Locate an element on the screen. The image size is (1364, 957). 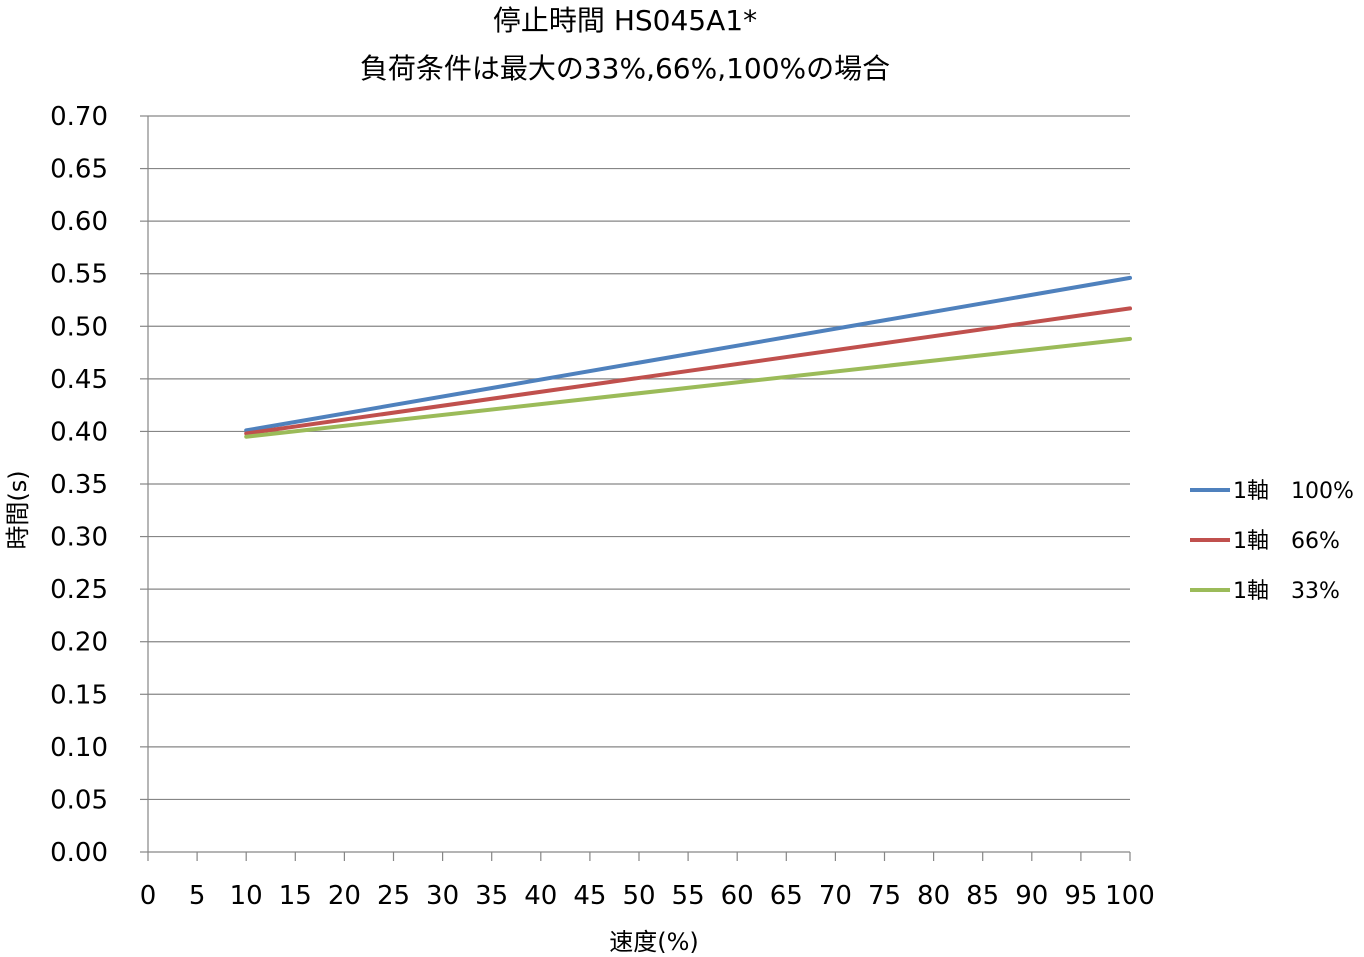
x-tick-label: 40 is located at coordinates (540, 896).